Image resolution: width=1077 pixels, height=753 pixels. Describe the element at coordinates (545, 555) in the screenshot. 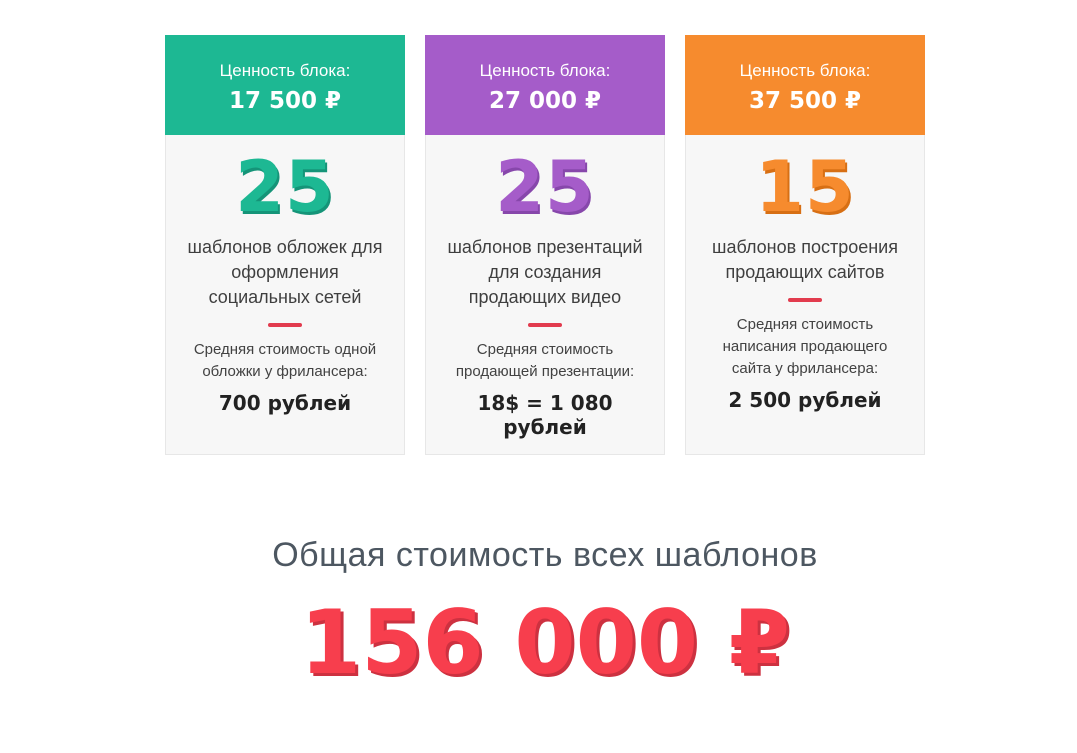

I see `total-summary-title: Общая стоимость всех шаблонов` at that location.